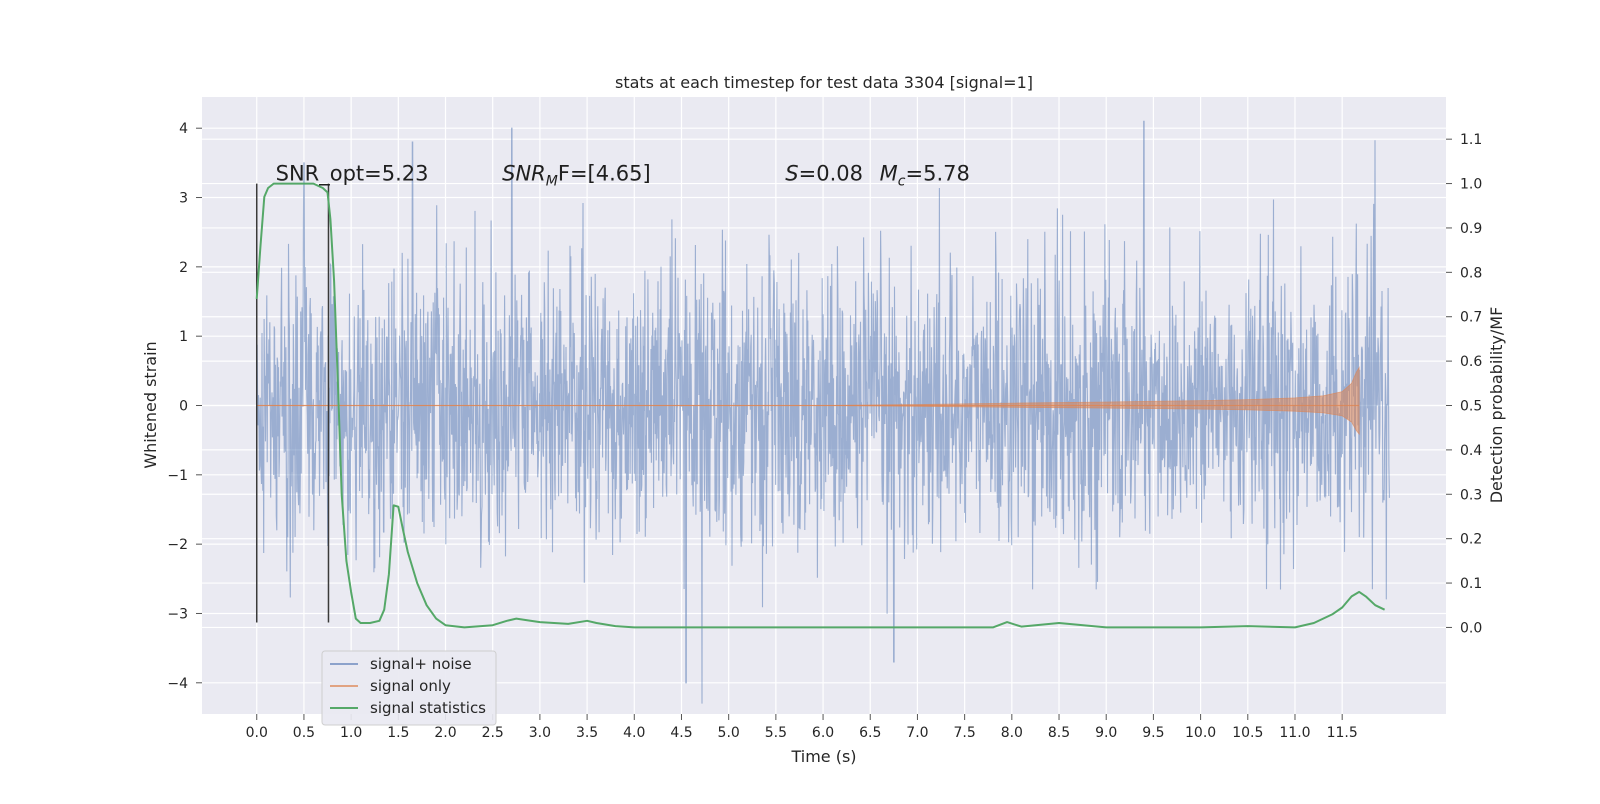 This screenshot has width=1600, height=804. Describe the element at coordinates (183, 129) in the screenshot. I see `y-left-tick-label: 4` at that location.